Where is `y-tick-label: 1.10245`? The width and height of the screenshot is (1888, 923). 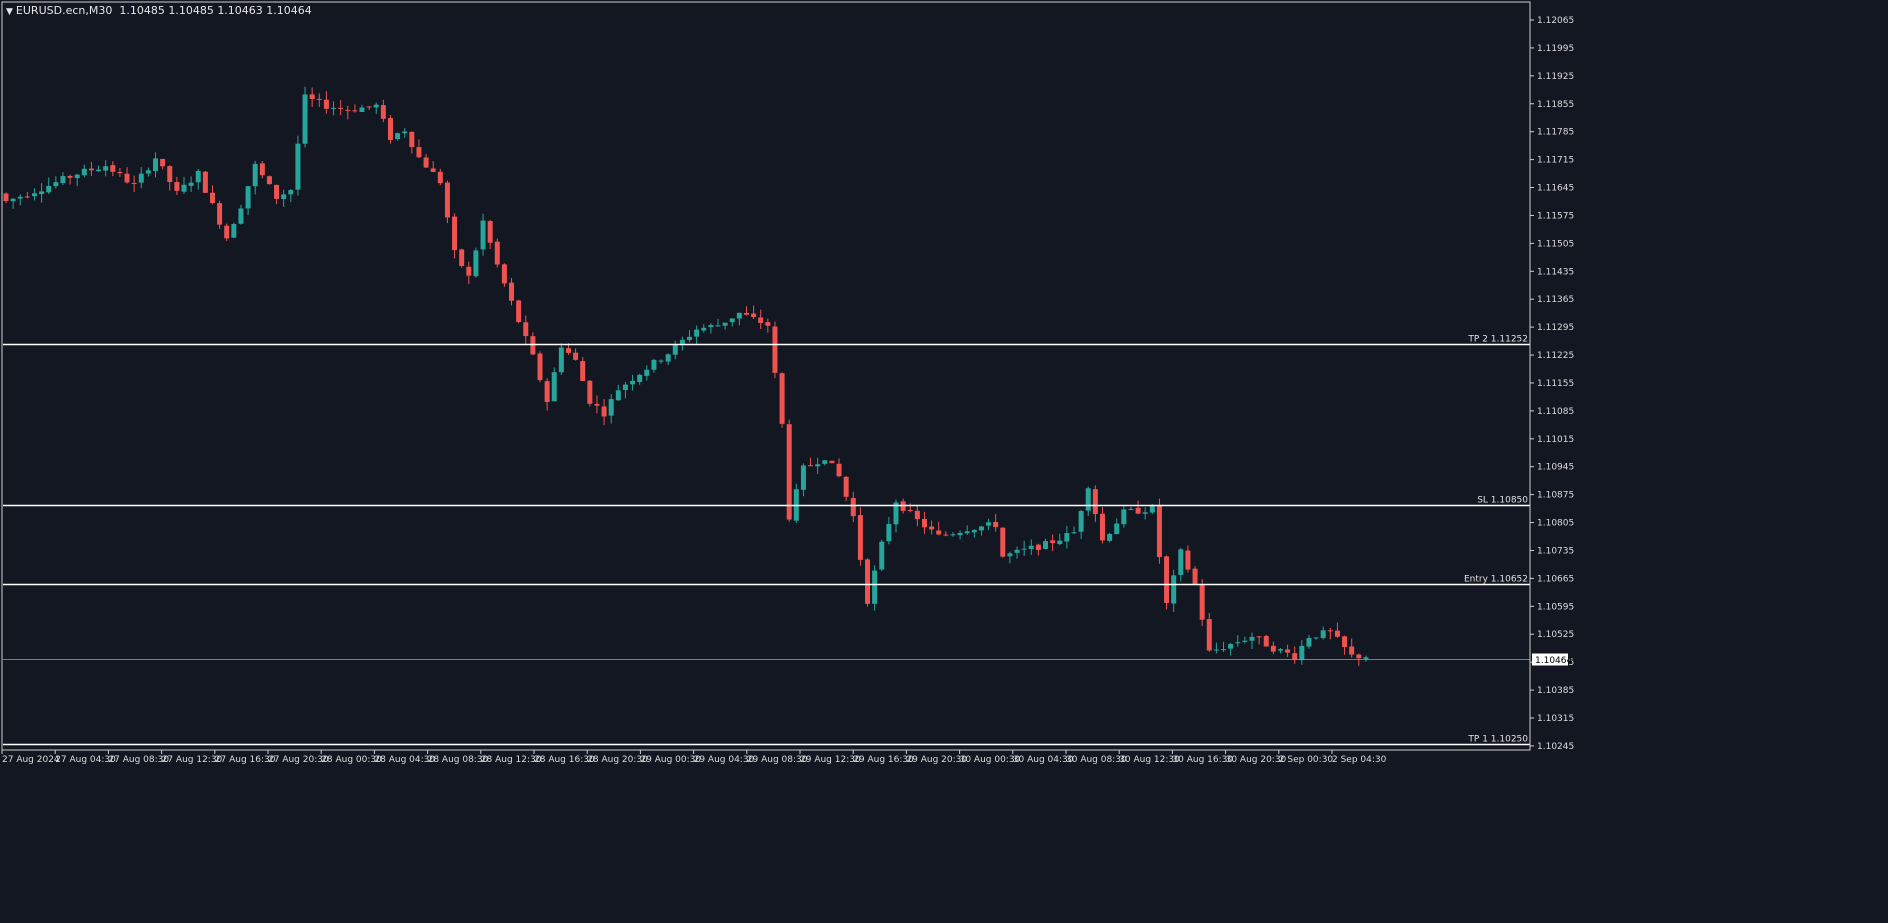 y-tick-label: 1.10245 is located at coordinates (1555, 747).